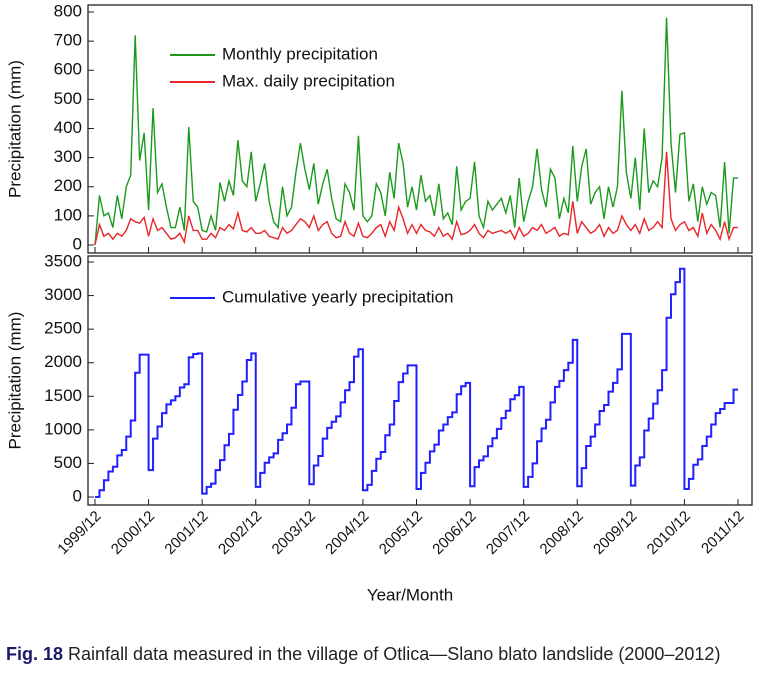  What do you see at coordinates (68, 185) in the screenshot?
I see `y-tick-label: 200` at bounding box center [68, 185].